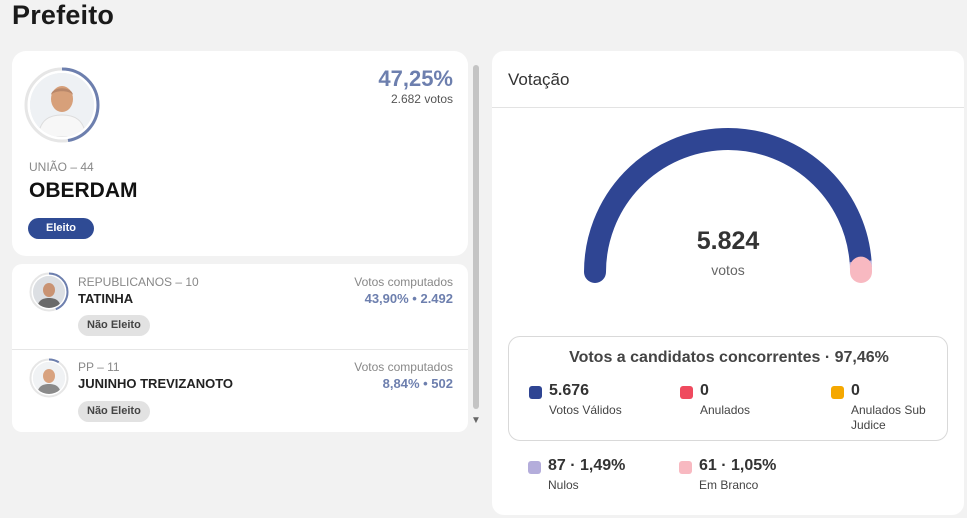 The height and width of the screenshot is (518, 967). What do you see at coordinates (728, 79) in the screenshot?
I see `votacao-header: Votação` at bounding box center [728, 79].